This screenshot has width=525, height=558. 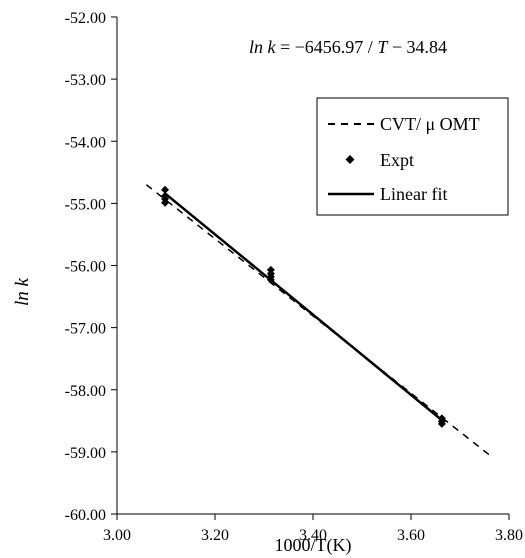 I want to click on y-axis-title: ln k, so click(x=22, y=291).